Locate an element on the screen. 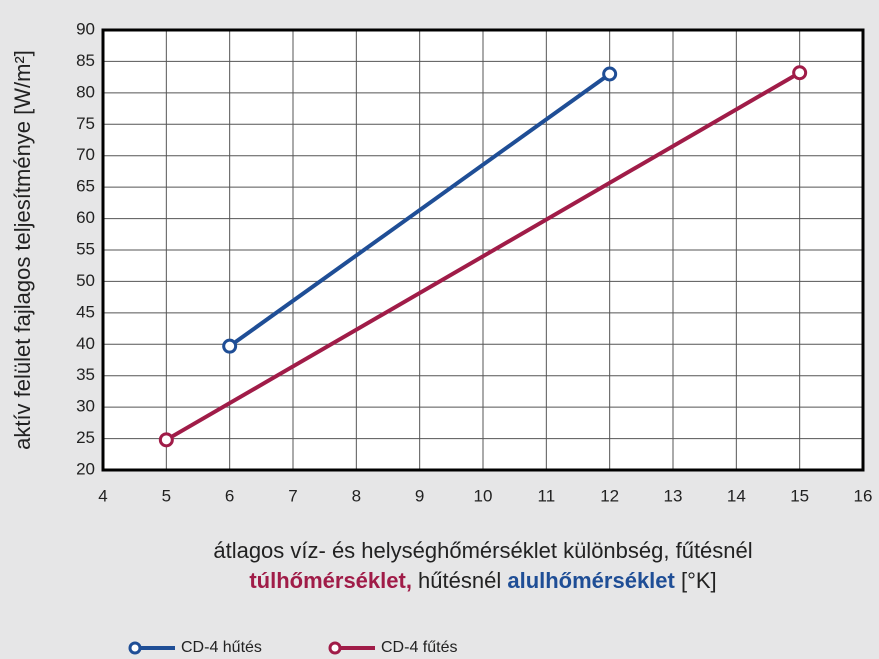 The image size is (879, 659). y-tick-label: 25 is located at coordinates (85, 437).